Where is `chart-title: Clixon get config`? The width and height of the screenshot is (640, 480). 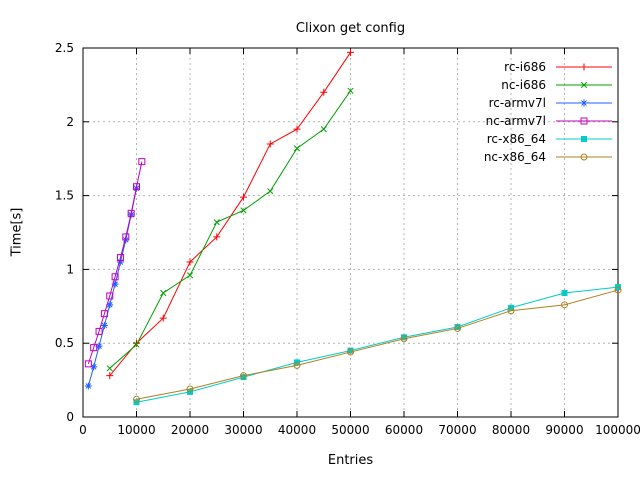
chart-title: Clixon get config is located at coordinates (350, 28).